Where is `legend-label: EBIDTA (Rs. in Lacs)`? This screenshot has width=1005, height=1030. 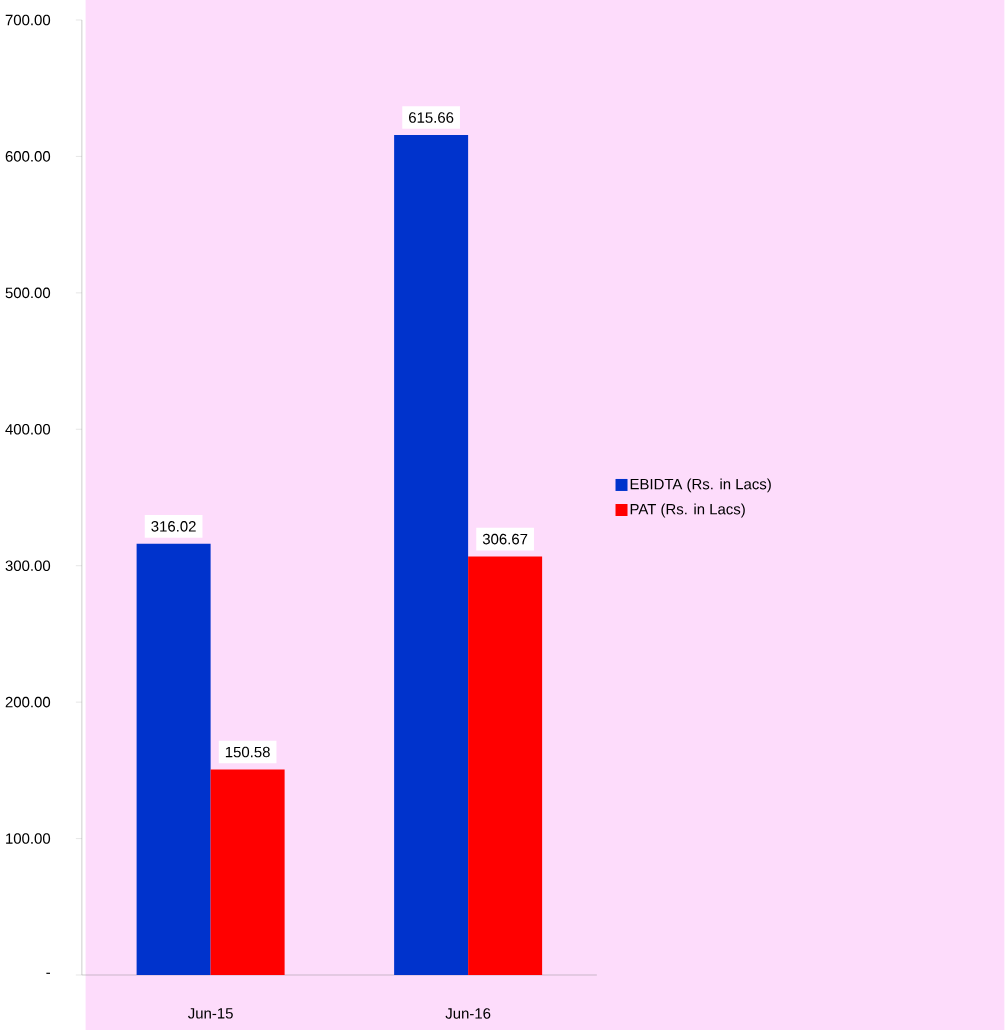 legend-label: EBIDTA (Rs. in Lacs) is located at coordinates (701, 485).